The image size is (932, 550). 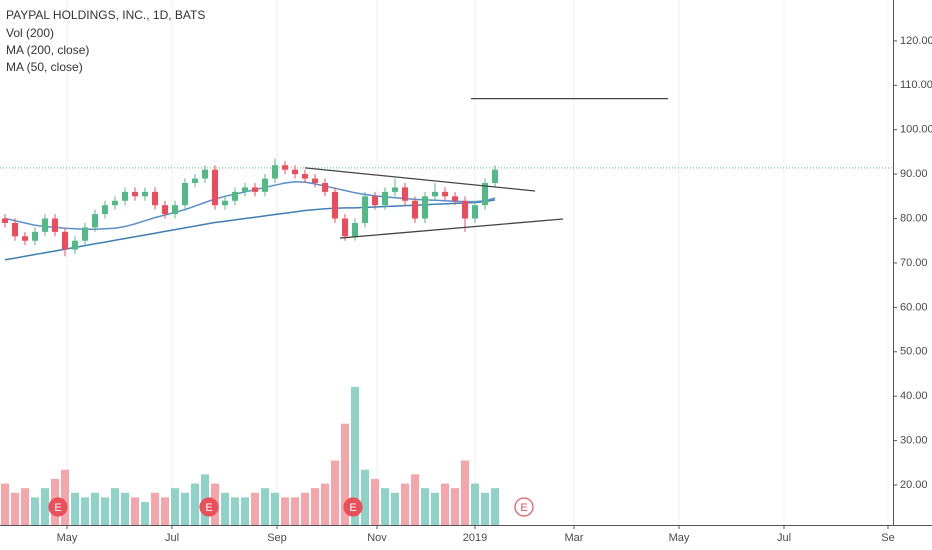 What do you see at coordinates (574, 538) in the screenshot?
I see `x-tick-label: Mar` at bounding box center [574, 538].